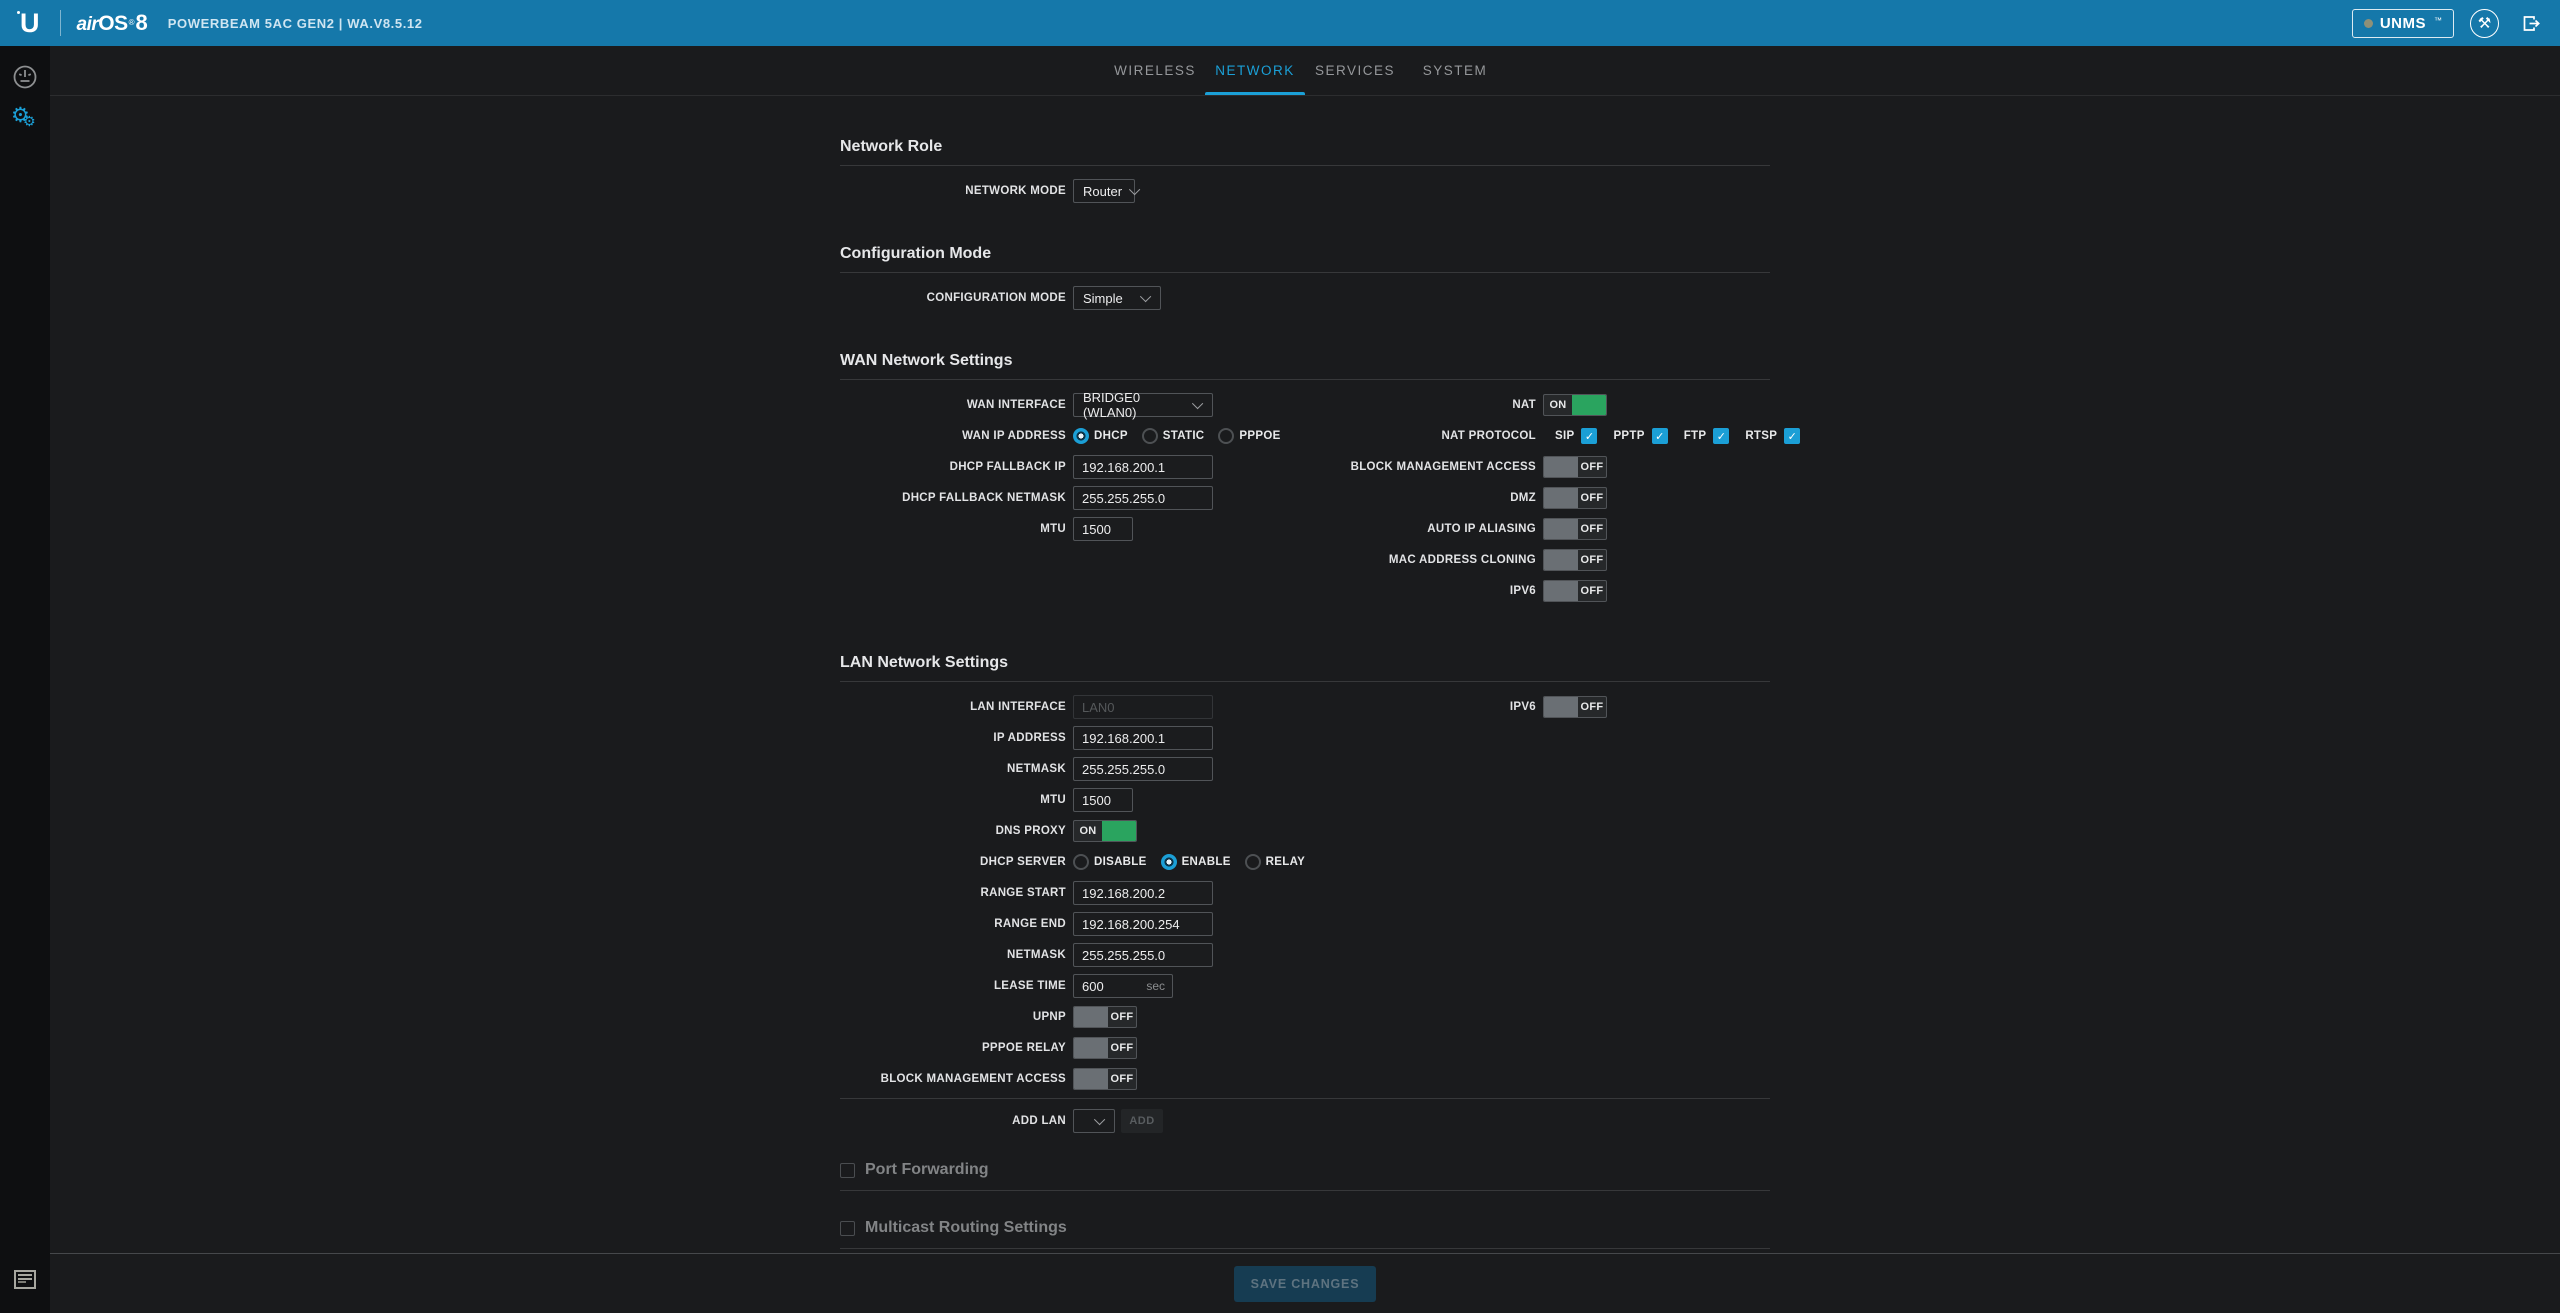 The width and height of the screenshot is (2560, 1313). What do you see at coordinates (25, 79) in the screenshot?
I see `dashboard-gauge-icon` at bounding box center [25, 79].